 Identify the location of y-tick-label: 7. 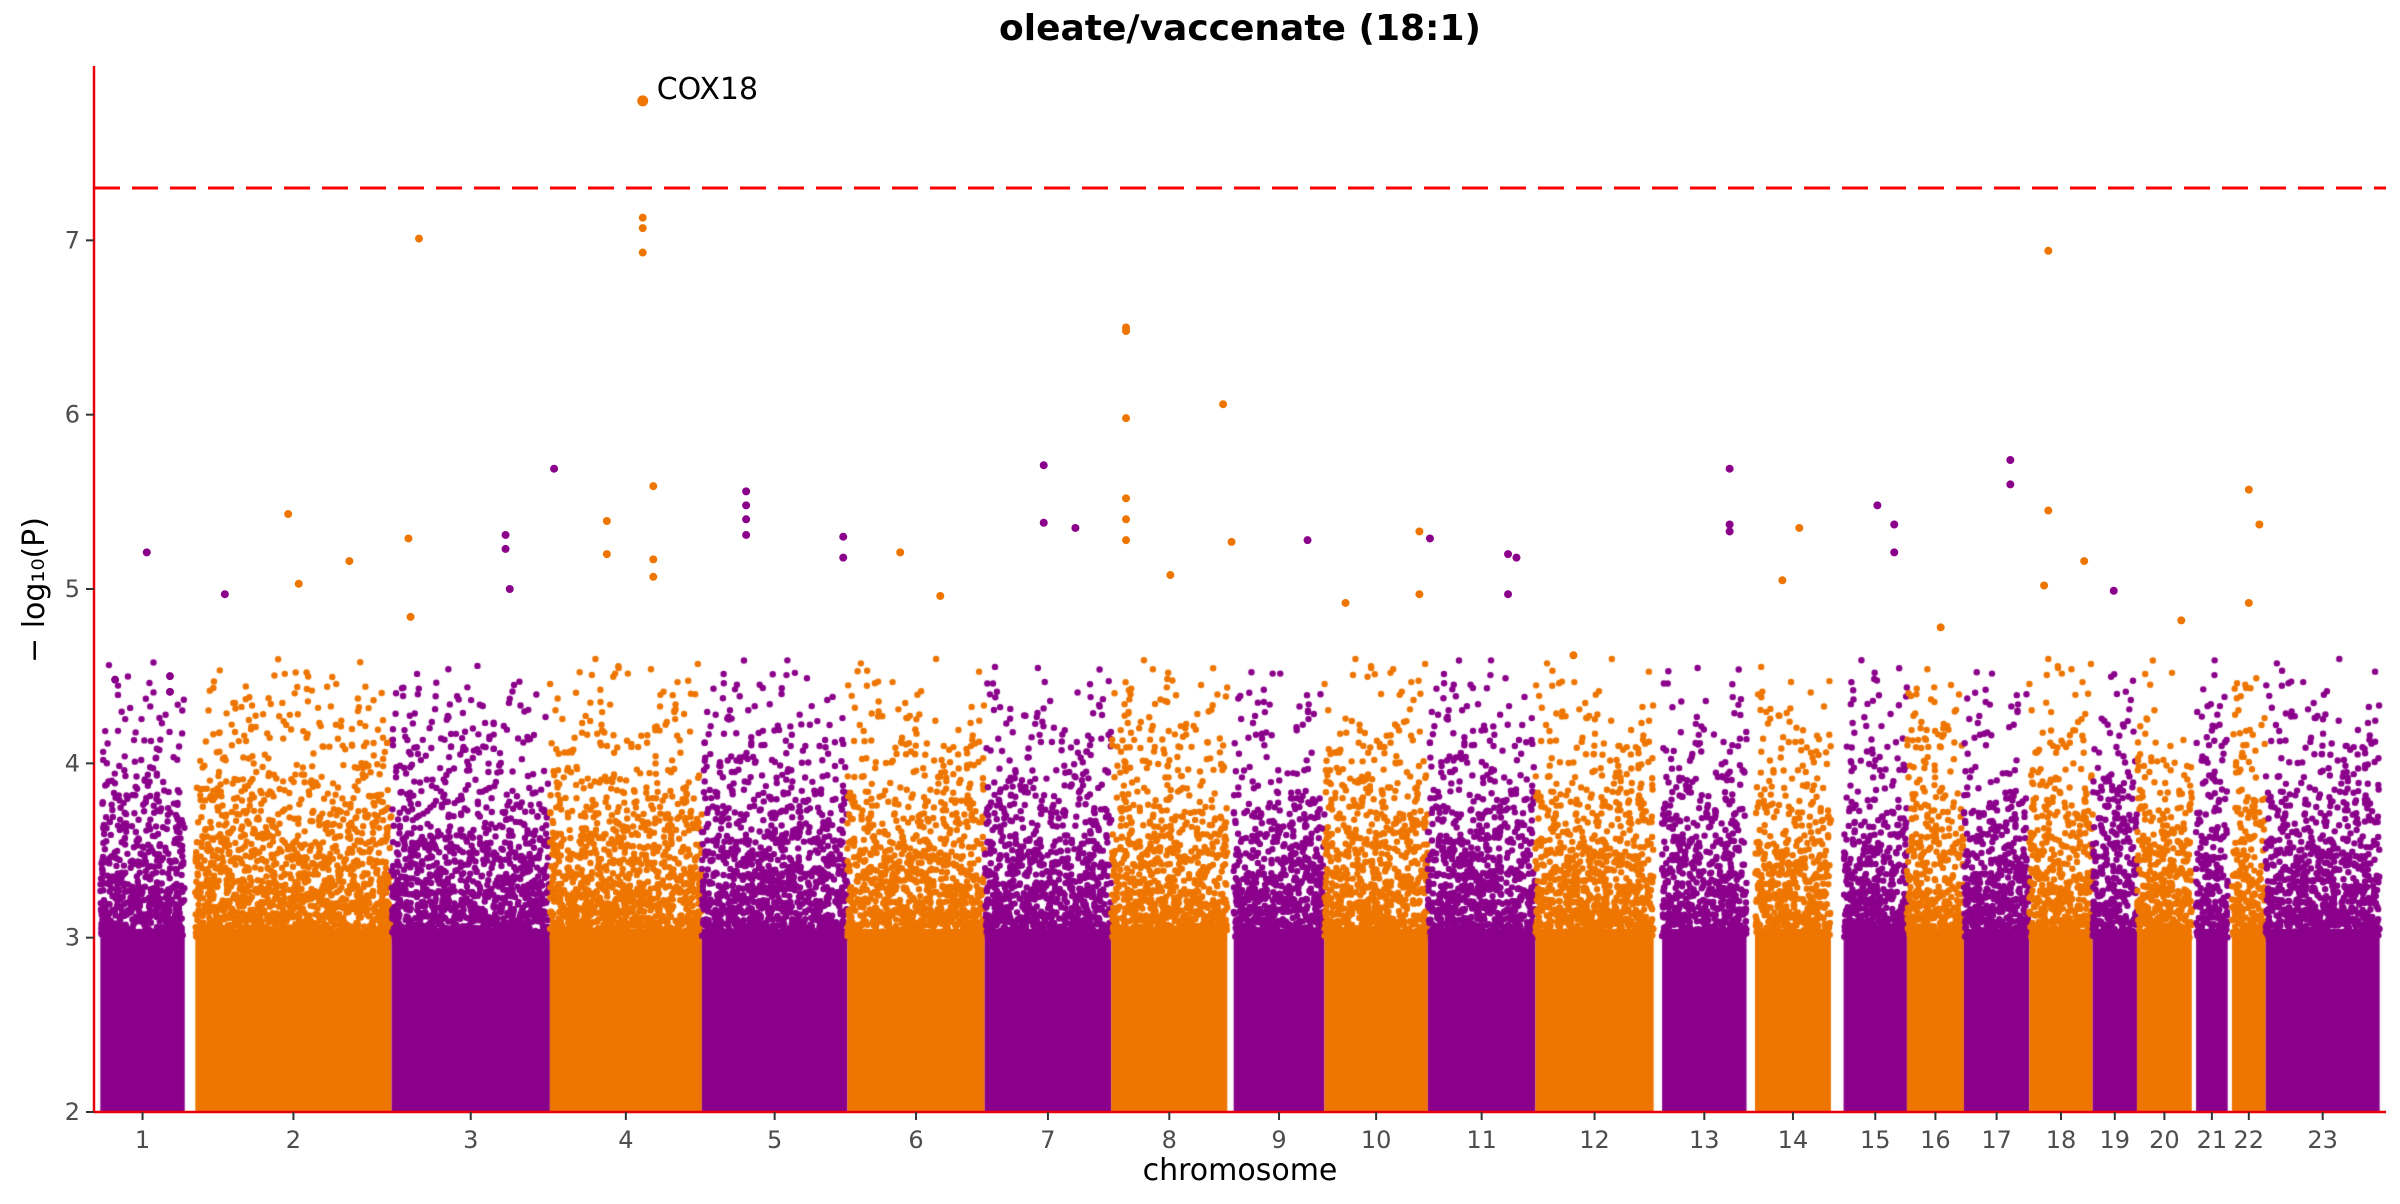
(72, 240).